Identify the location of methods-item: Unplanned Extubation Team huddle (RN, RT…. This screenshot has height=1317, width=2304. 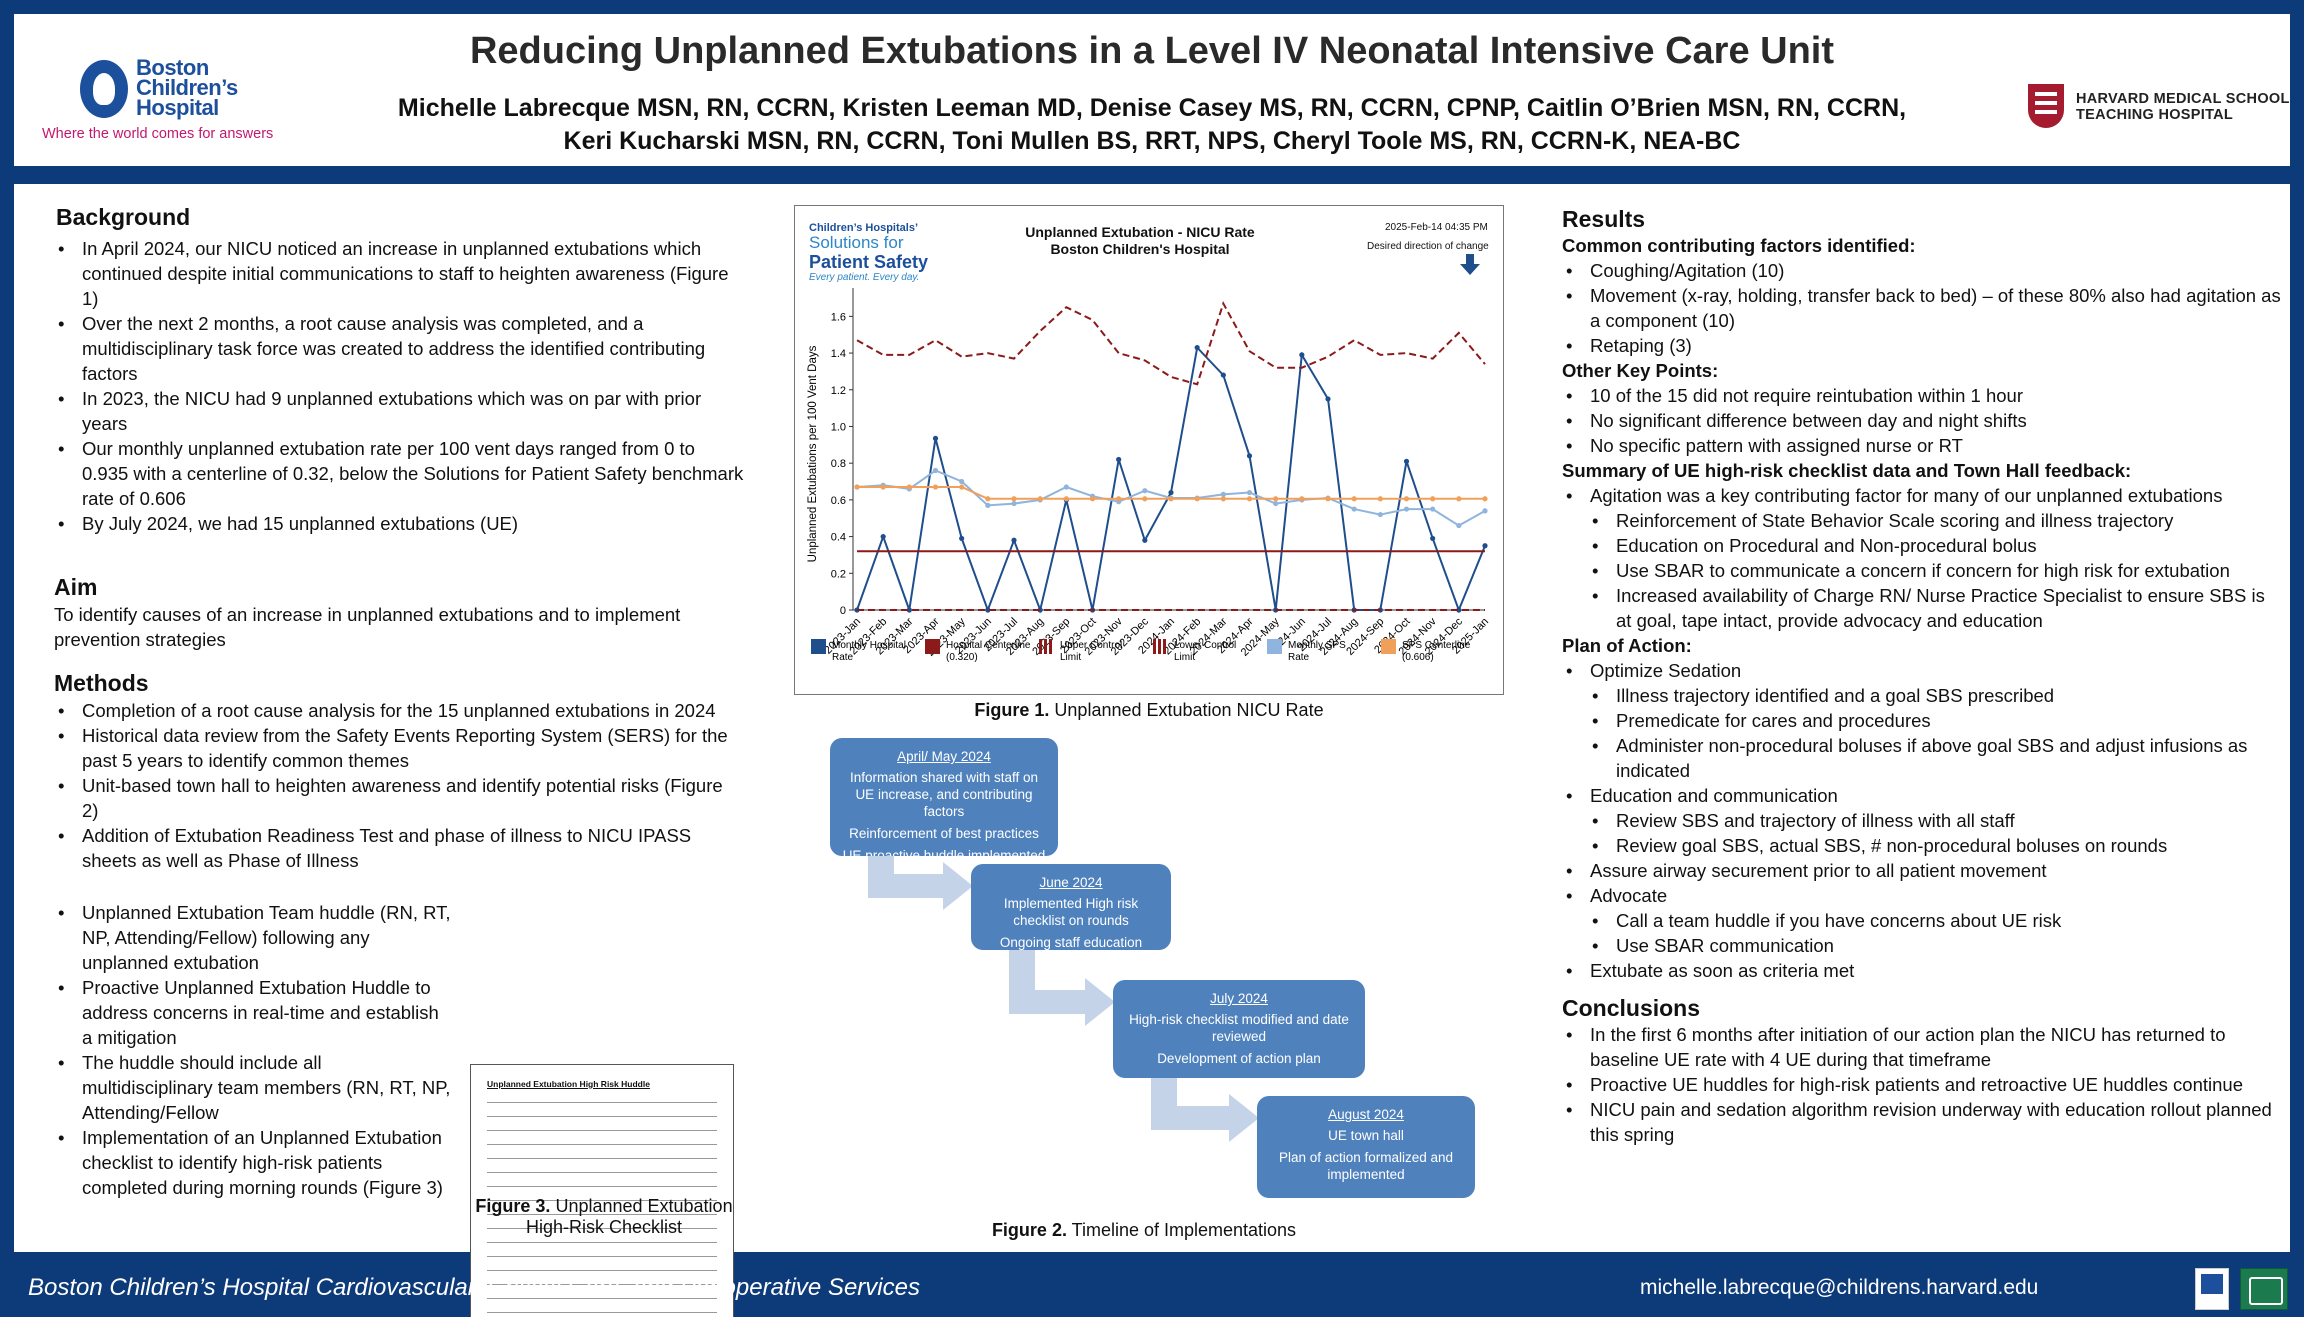
(254, 937).